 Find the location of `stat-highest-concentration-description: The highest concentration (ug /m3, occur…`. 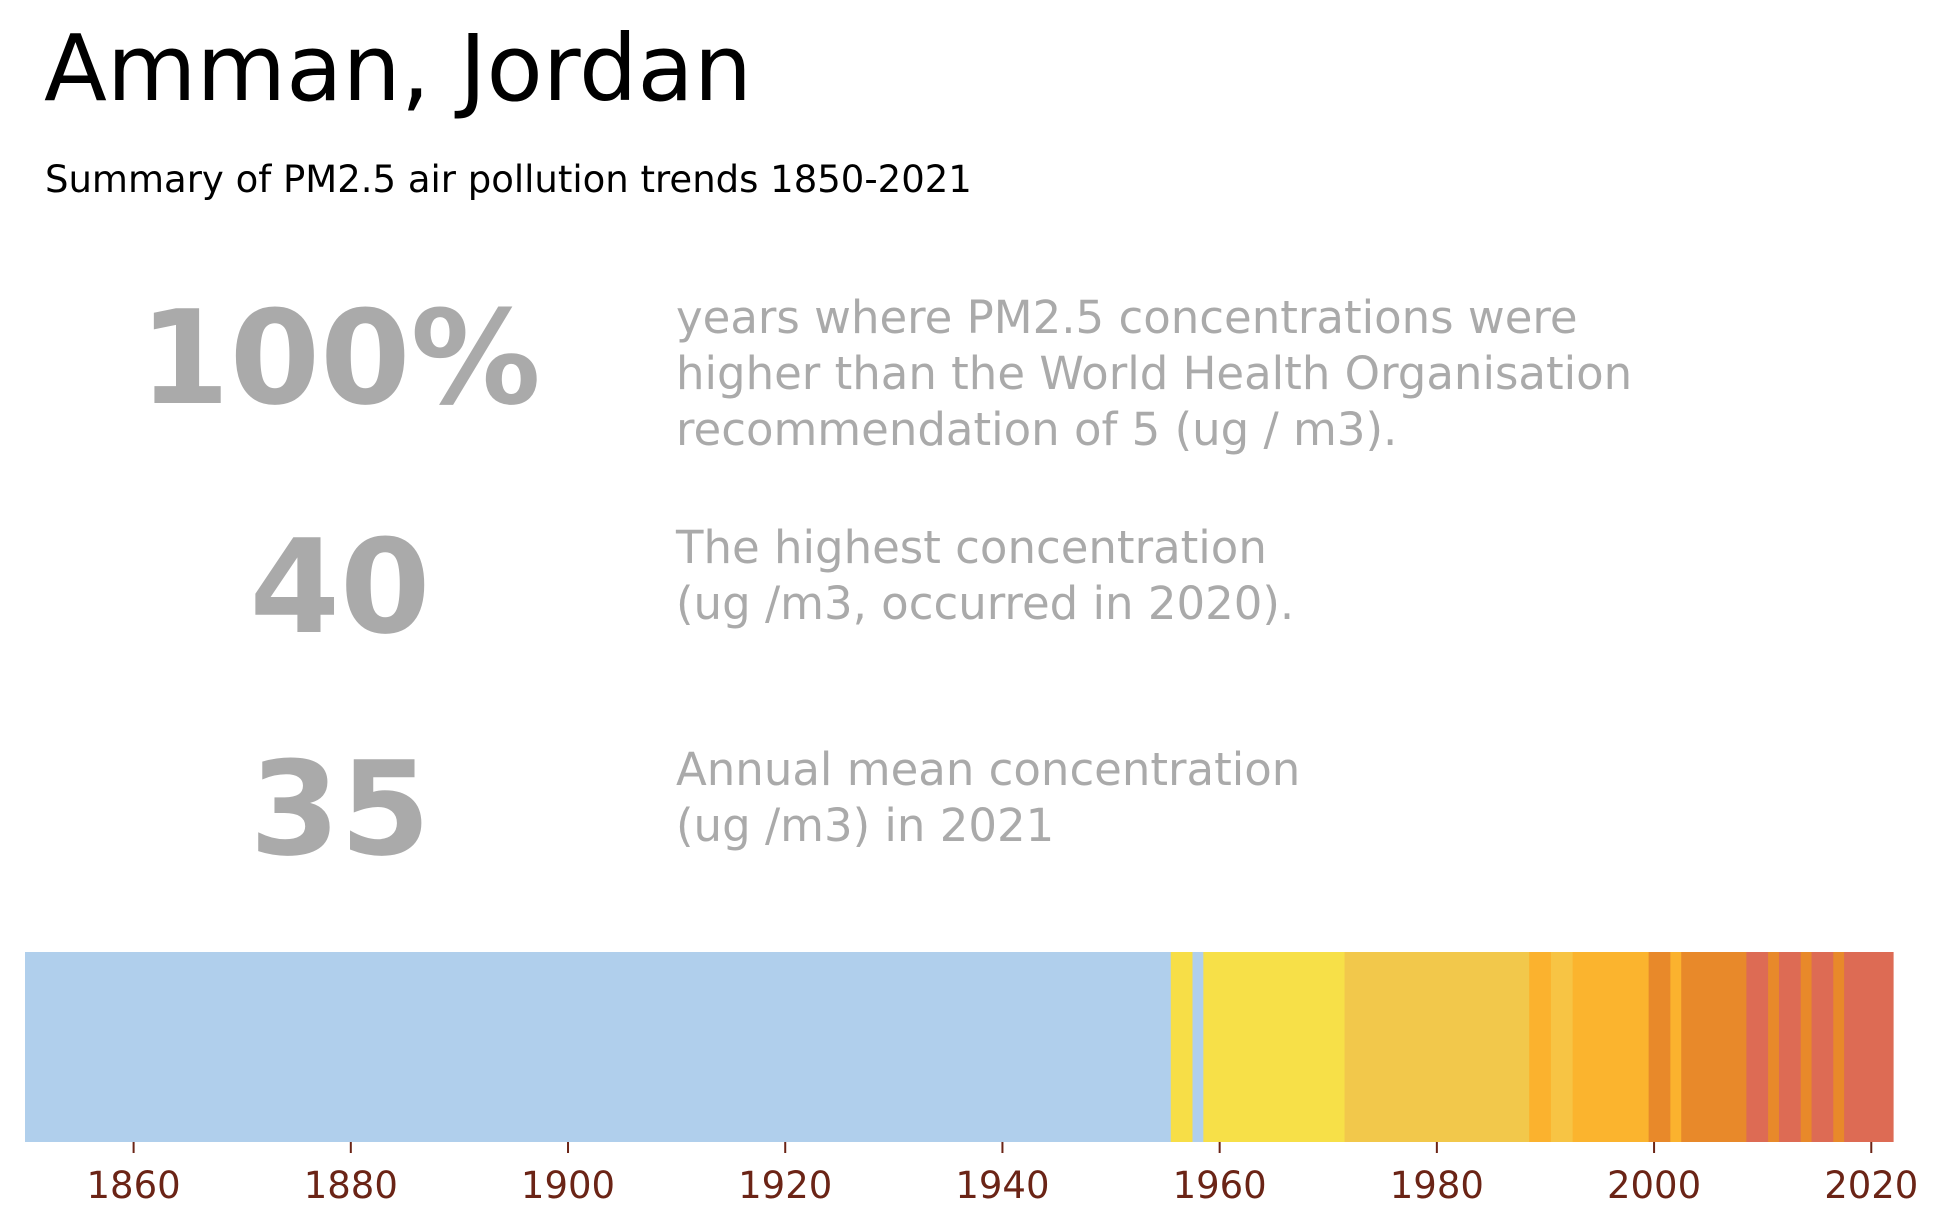

stat-highest-concentration-description: The highest concentration (ug /m3, occur… is located at coordinates (985, 575).